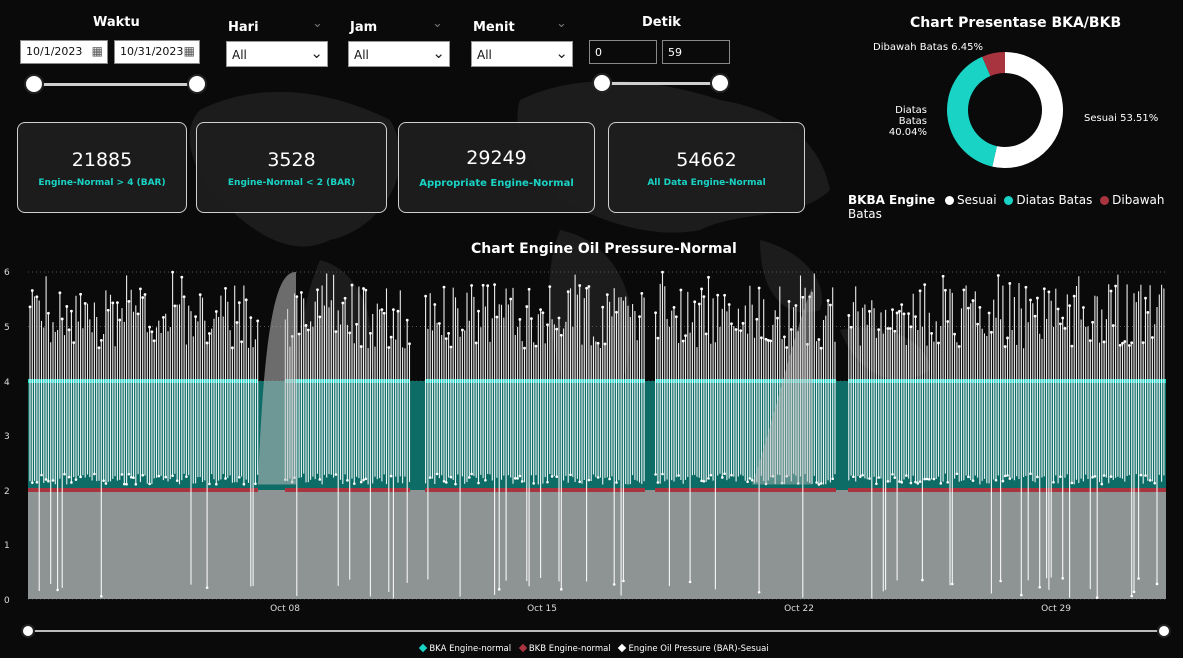 The height and width of the screenshot is (658, 1183). What do you see at coordinates (1056, 609) in the screenshot?
I see `x-tick-label: Oct 29` at bounding box center [1056, 609].